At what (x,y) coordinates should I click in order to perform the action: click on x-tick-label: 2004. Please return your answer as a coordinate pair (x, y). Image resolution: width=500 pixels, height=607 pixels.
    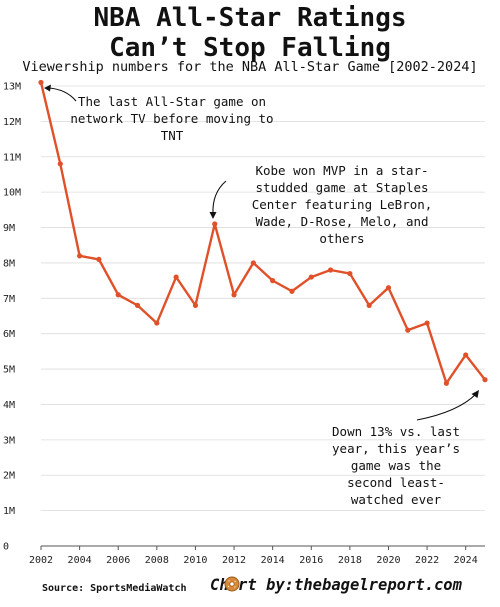
    Looking at the image, I should click on (80, 560).